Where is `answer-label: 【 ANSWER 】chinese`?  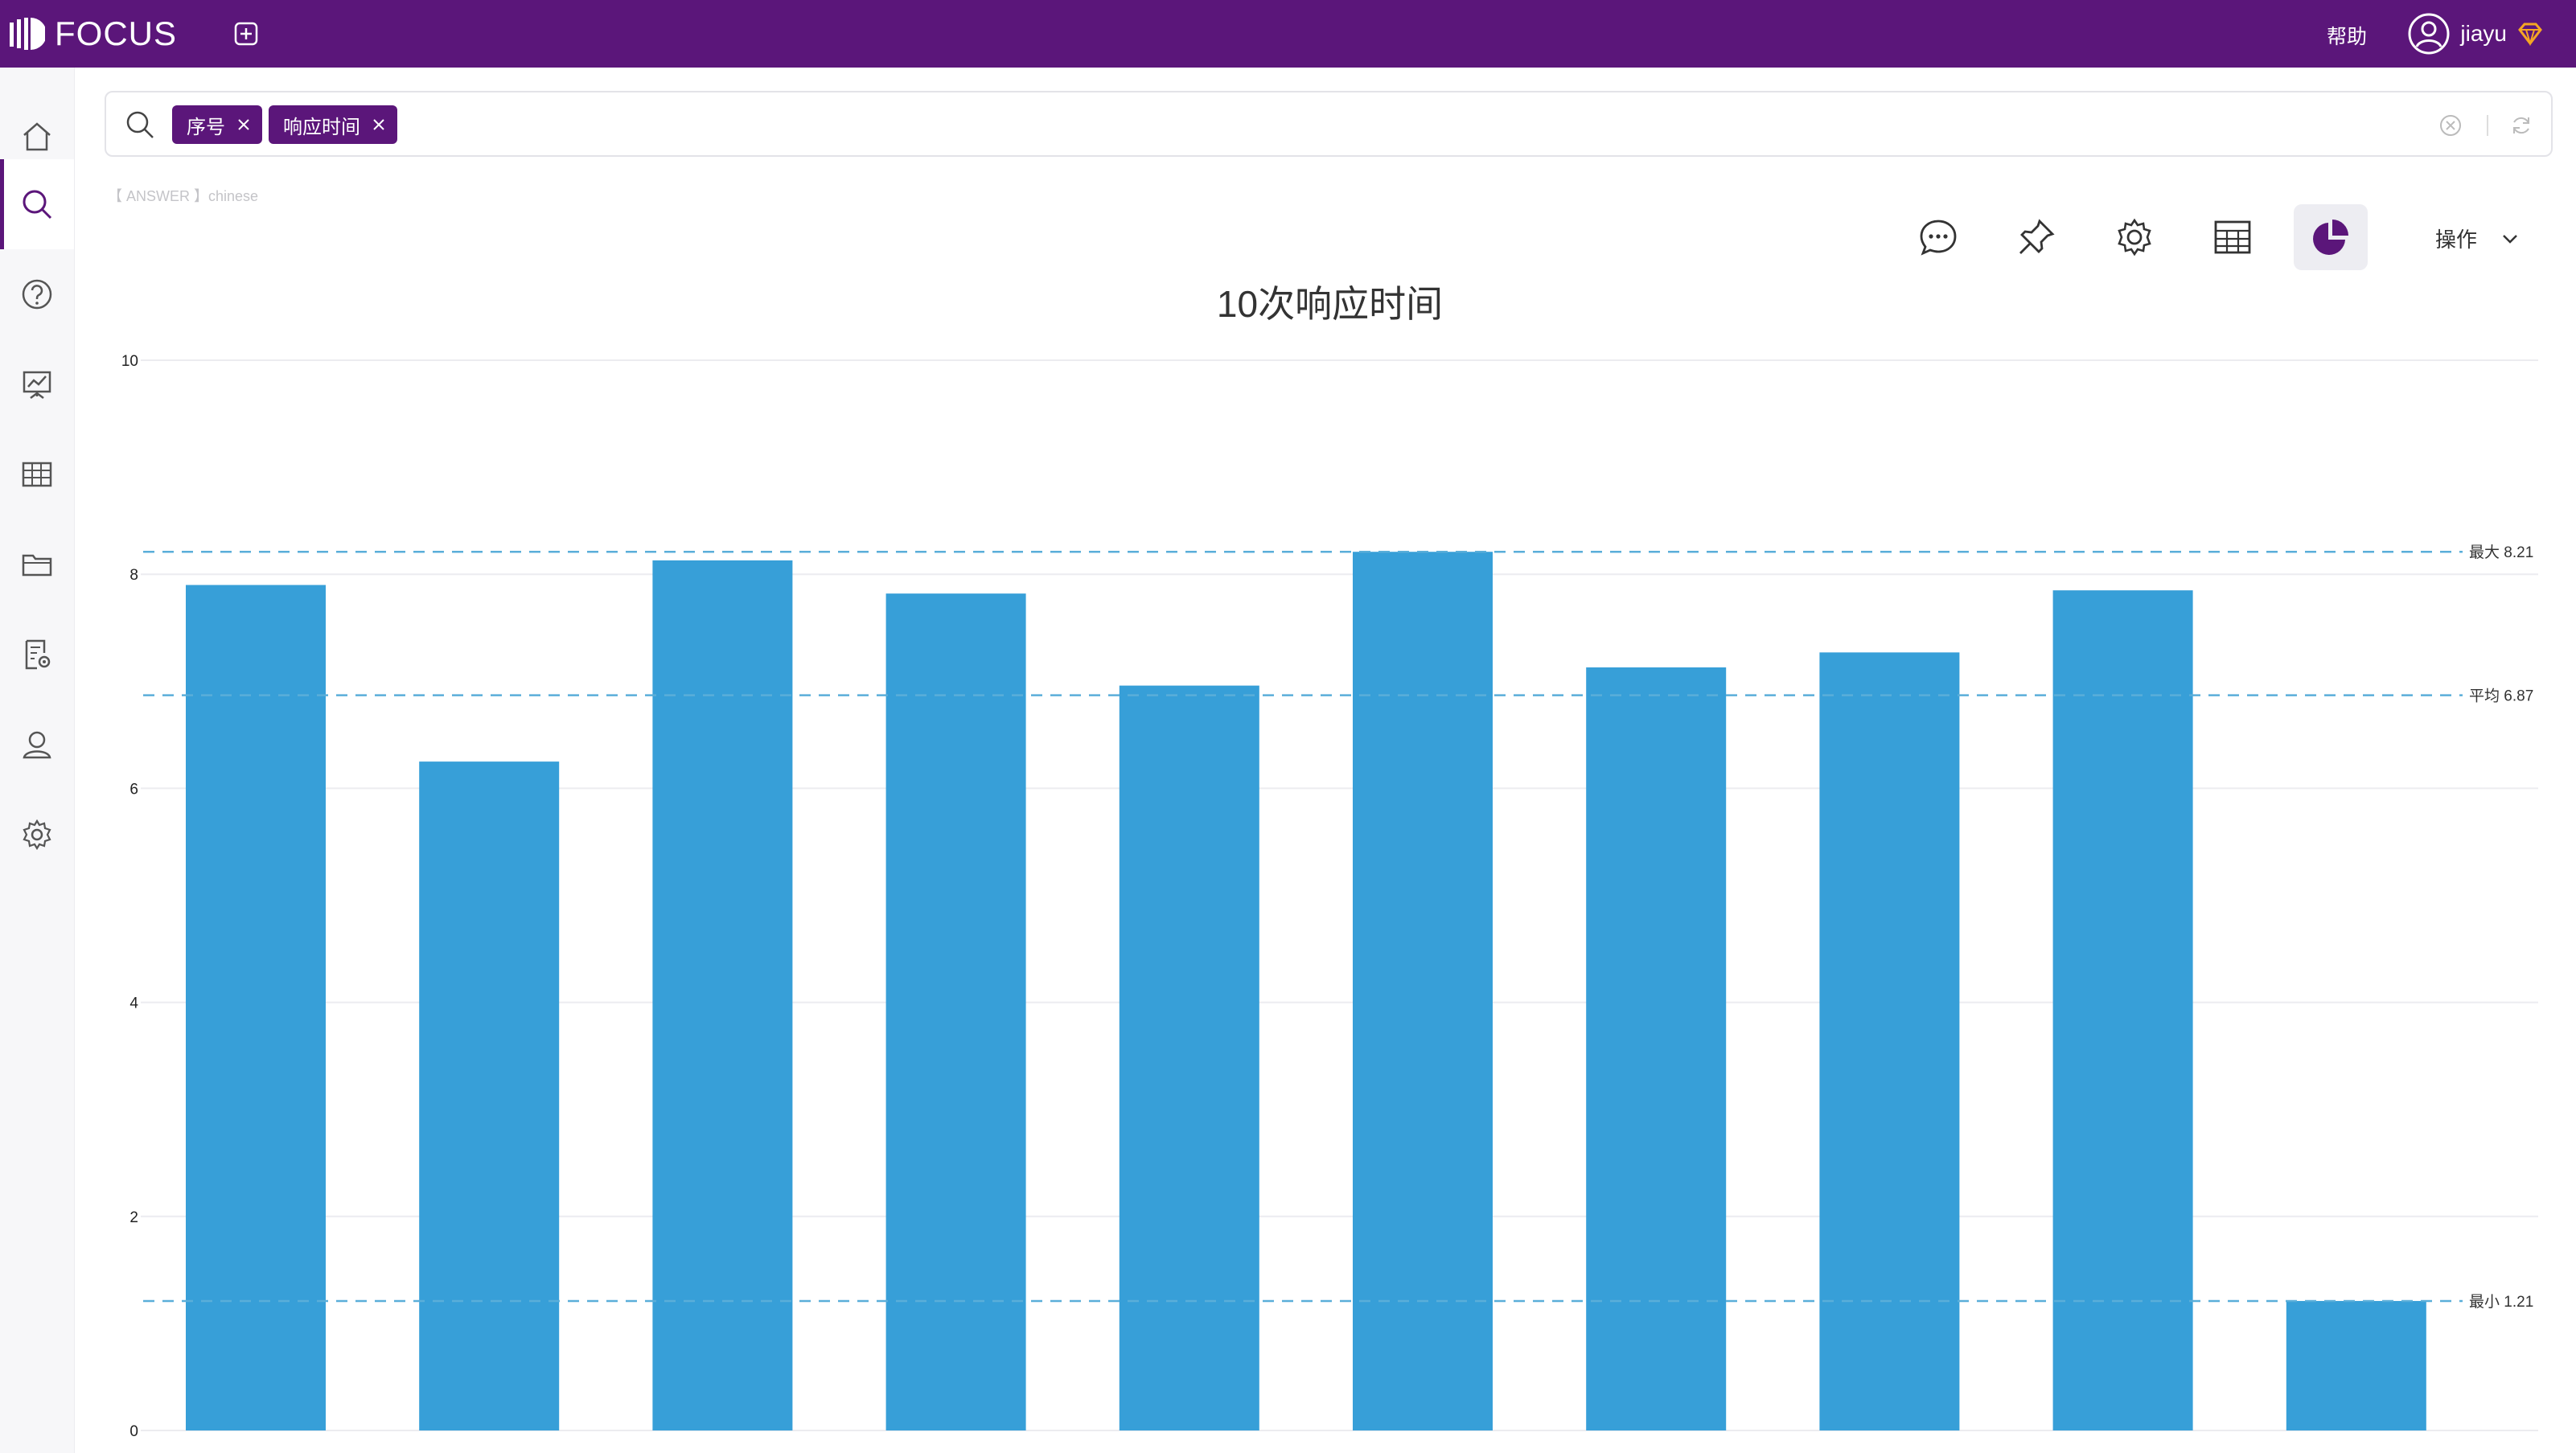
answer-label: 【 ANSWER 】chinese is located at coordinates (183, 196).